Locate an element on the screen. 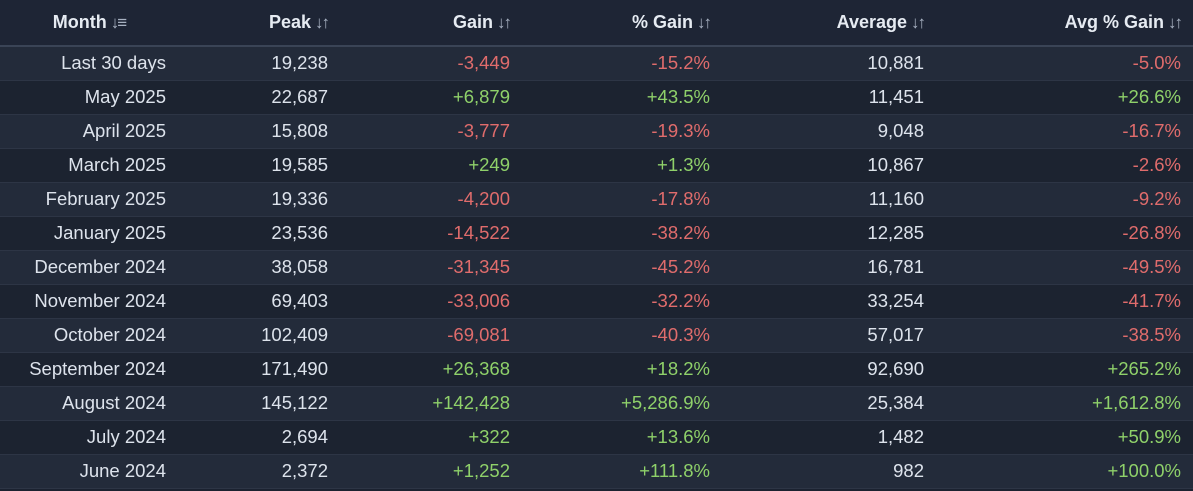 The height and width of the screenshot is (491, 1193). cell-peak: 2,694 is located at coordinates (304, 436).